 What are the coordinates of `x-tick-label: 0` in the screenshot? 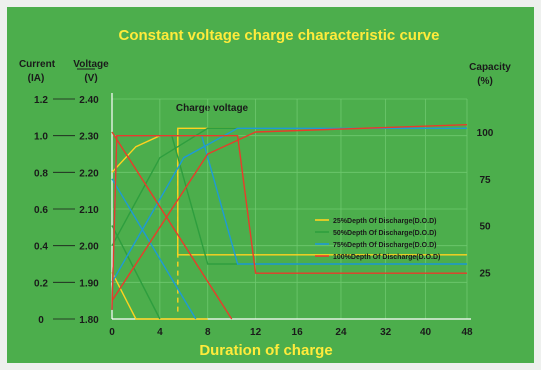 It's located at (112, 332).